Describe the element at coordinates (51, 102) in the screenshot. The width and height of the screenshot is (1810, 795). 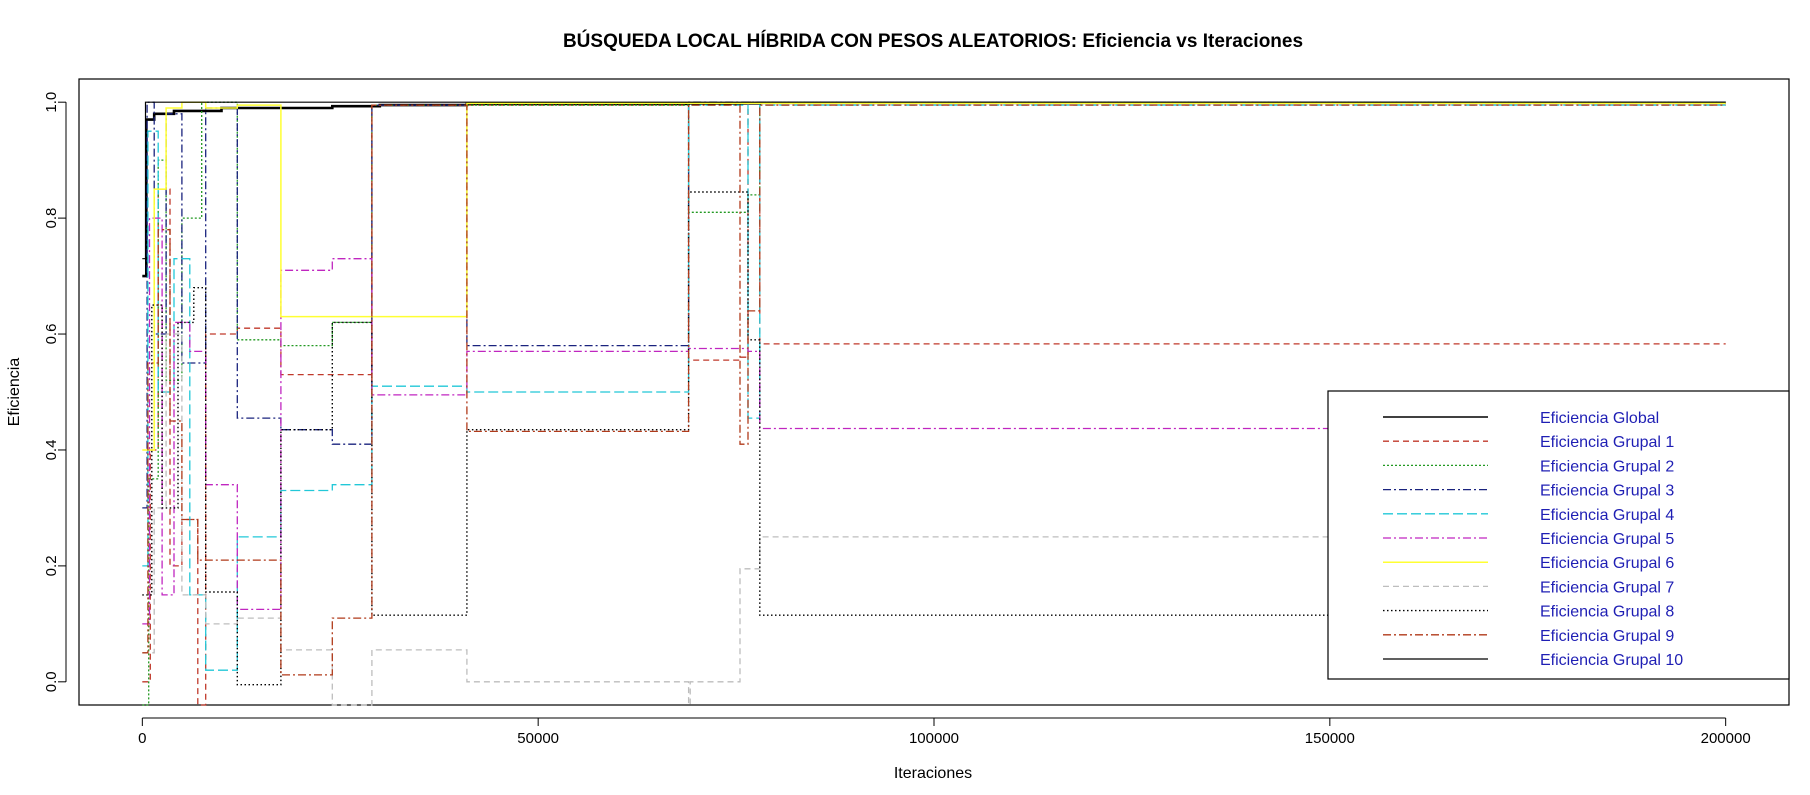
I see `y-tick-label-5: 1.0` at that location.